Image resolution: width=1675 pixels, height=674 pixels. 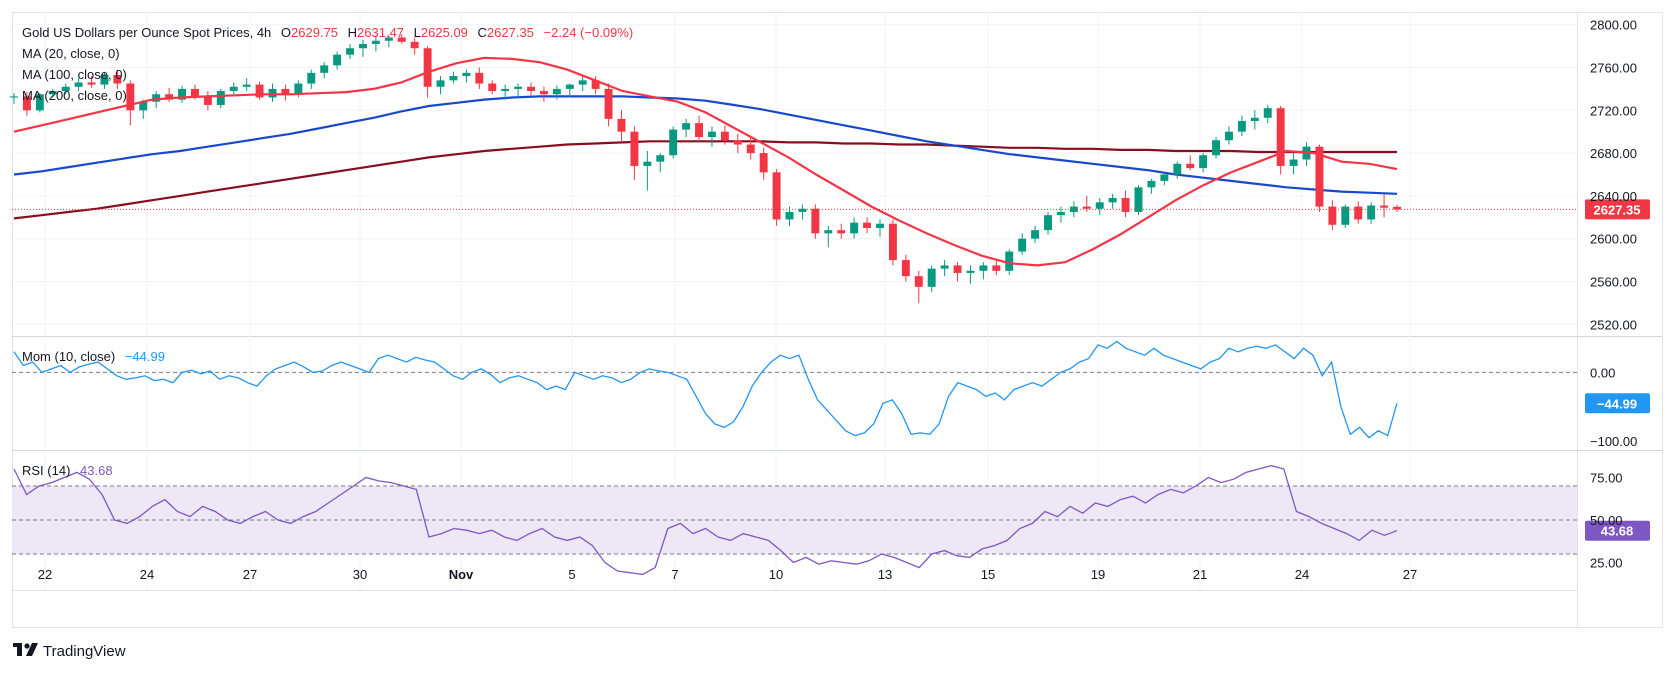 What do you see at coordinates (93, 356) in the screenshot?
I see `legend-mom: Mom (10, close) −44.99` at bounding box center [93, 356].